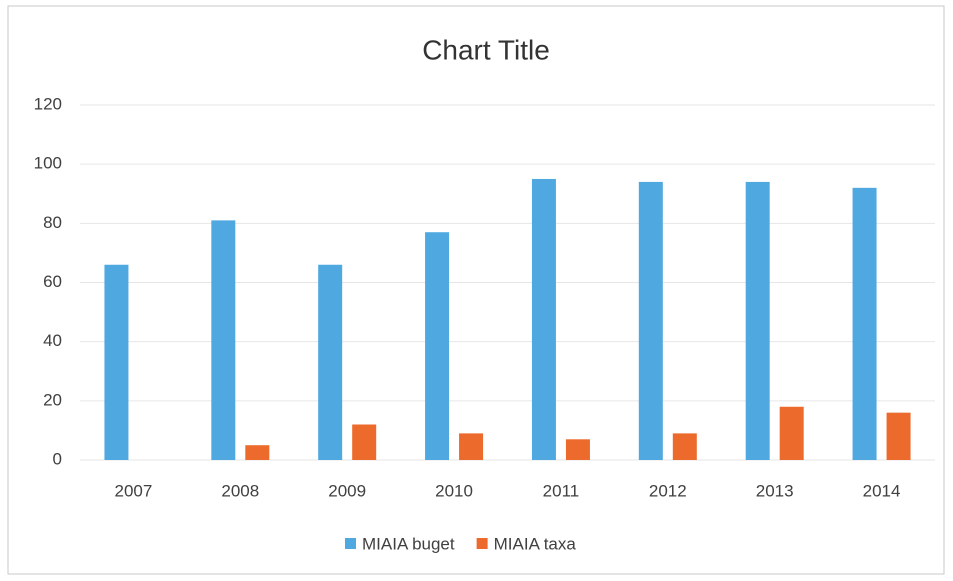 Image resolution: width=953 pixels, height=581 pixels. Describe the element at coordinates (668, 490) in the screenshot. I see `x-tick-label: 2012` at that location.